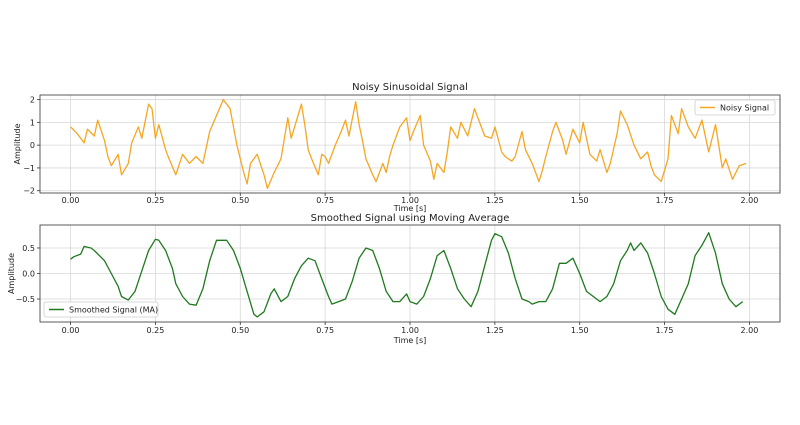 This screenshot has height=425, width=800. I want to click on y-tick-label: −1, so click(29, 168).